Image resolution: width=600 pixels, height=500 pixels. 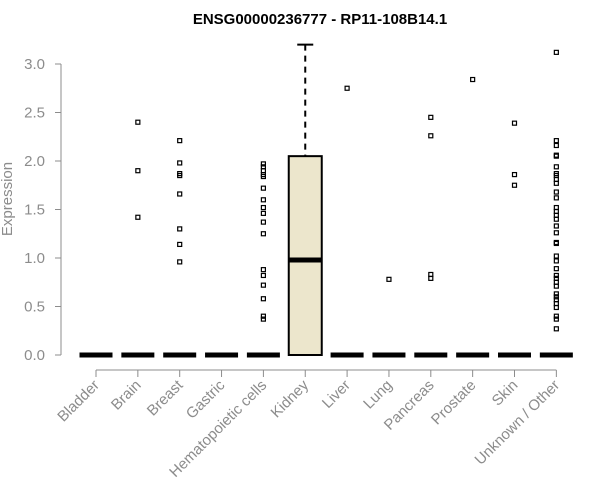 What do you see at coordinates (320, 19) in the screenshot?
I see `chart-title: ENSG00000236777 - RP11-108B14.1` at bounding box center [320, 19].